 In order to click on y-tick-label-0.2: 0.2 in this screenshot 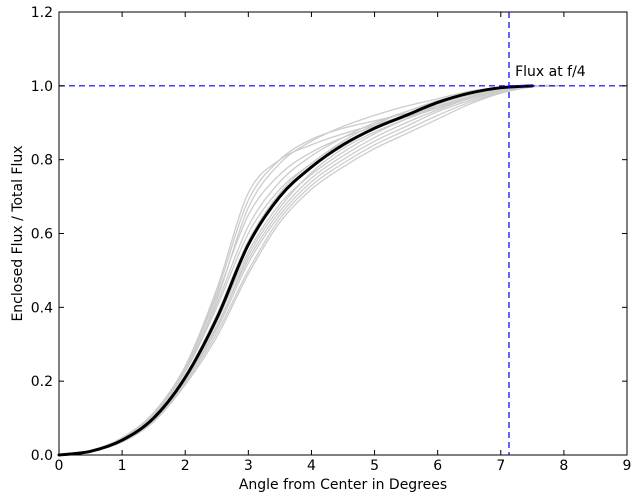, I will do `click(42, 382)`.